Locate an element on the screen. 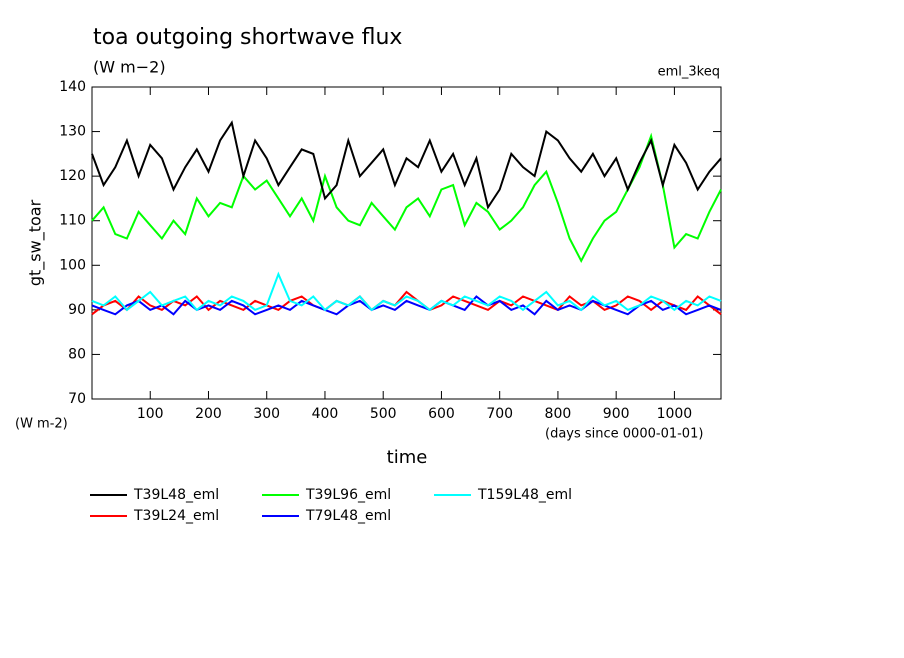  legend-label: T39L24_eml is located at coordinates (176, 516).